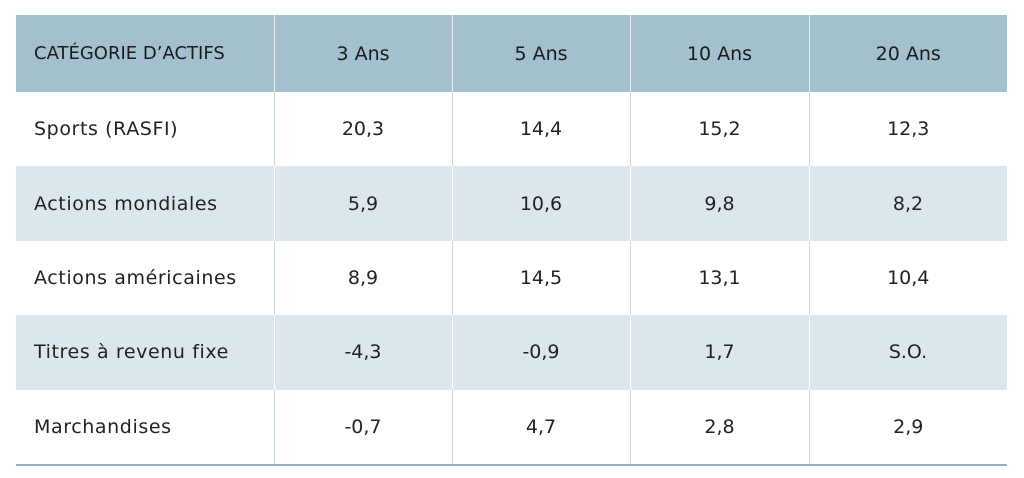 Image resolution: width=1024 pixels, height=478 pixels. Describe the element at coordinates (145, 203) in the screenshot. I see `row-label: Actions mondiales` at that location.